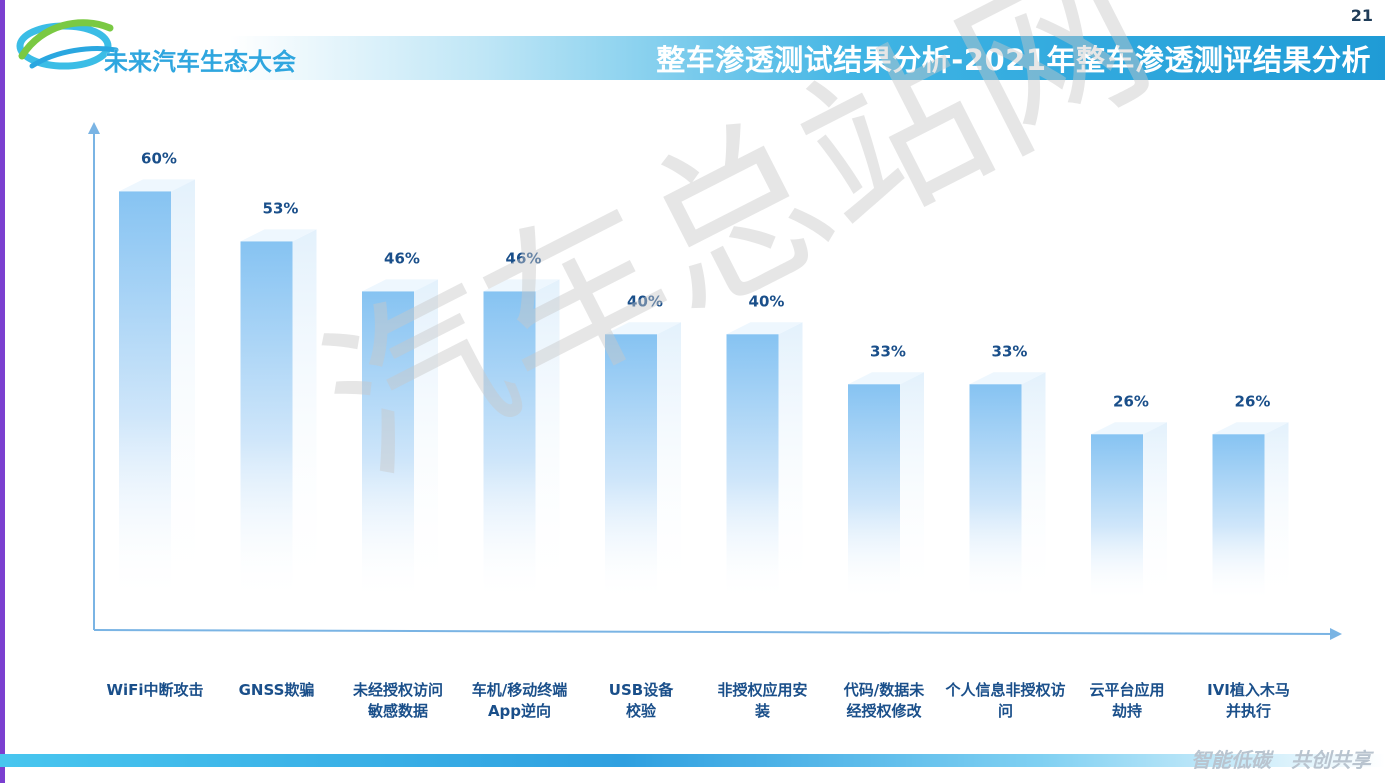 The height and width of the screenshot is (783, 1385). Describe the element at coordinates (2, 391) in the screenshot. I see `left-edge-accent` at that location.